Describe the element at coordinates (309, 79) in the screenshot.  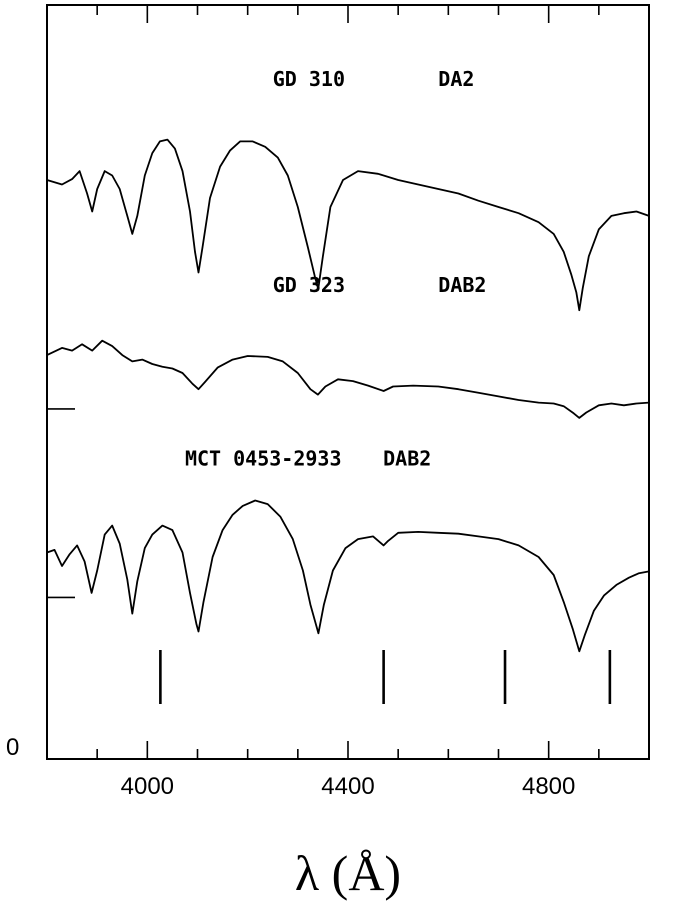
I see `spectrum-label: GD 310` at that location.